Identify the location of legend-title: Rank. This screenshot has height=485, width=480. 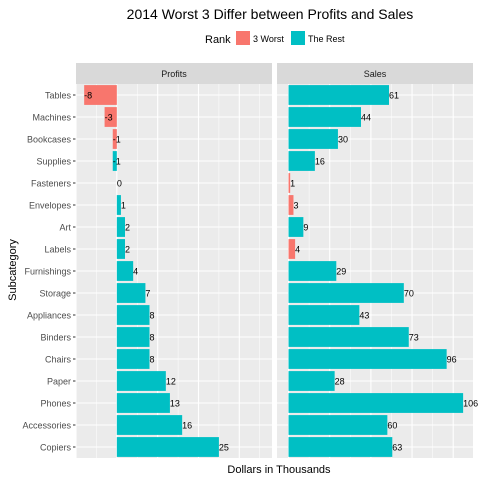
(218, 40).